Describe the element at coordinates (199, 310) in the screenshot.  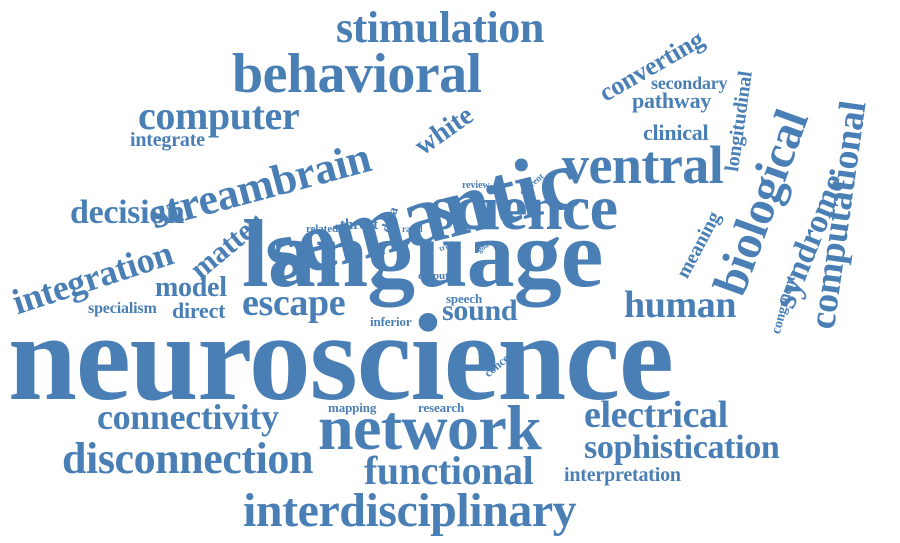
I see `word-direct: direct` at that location.